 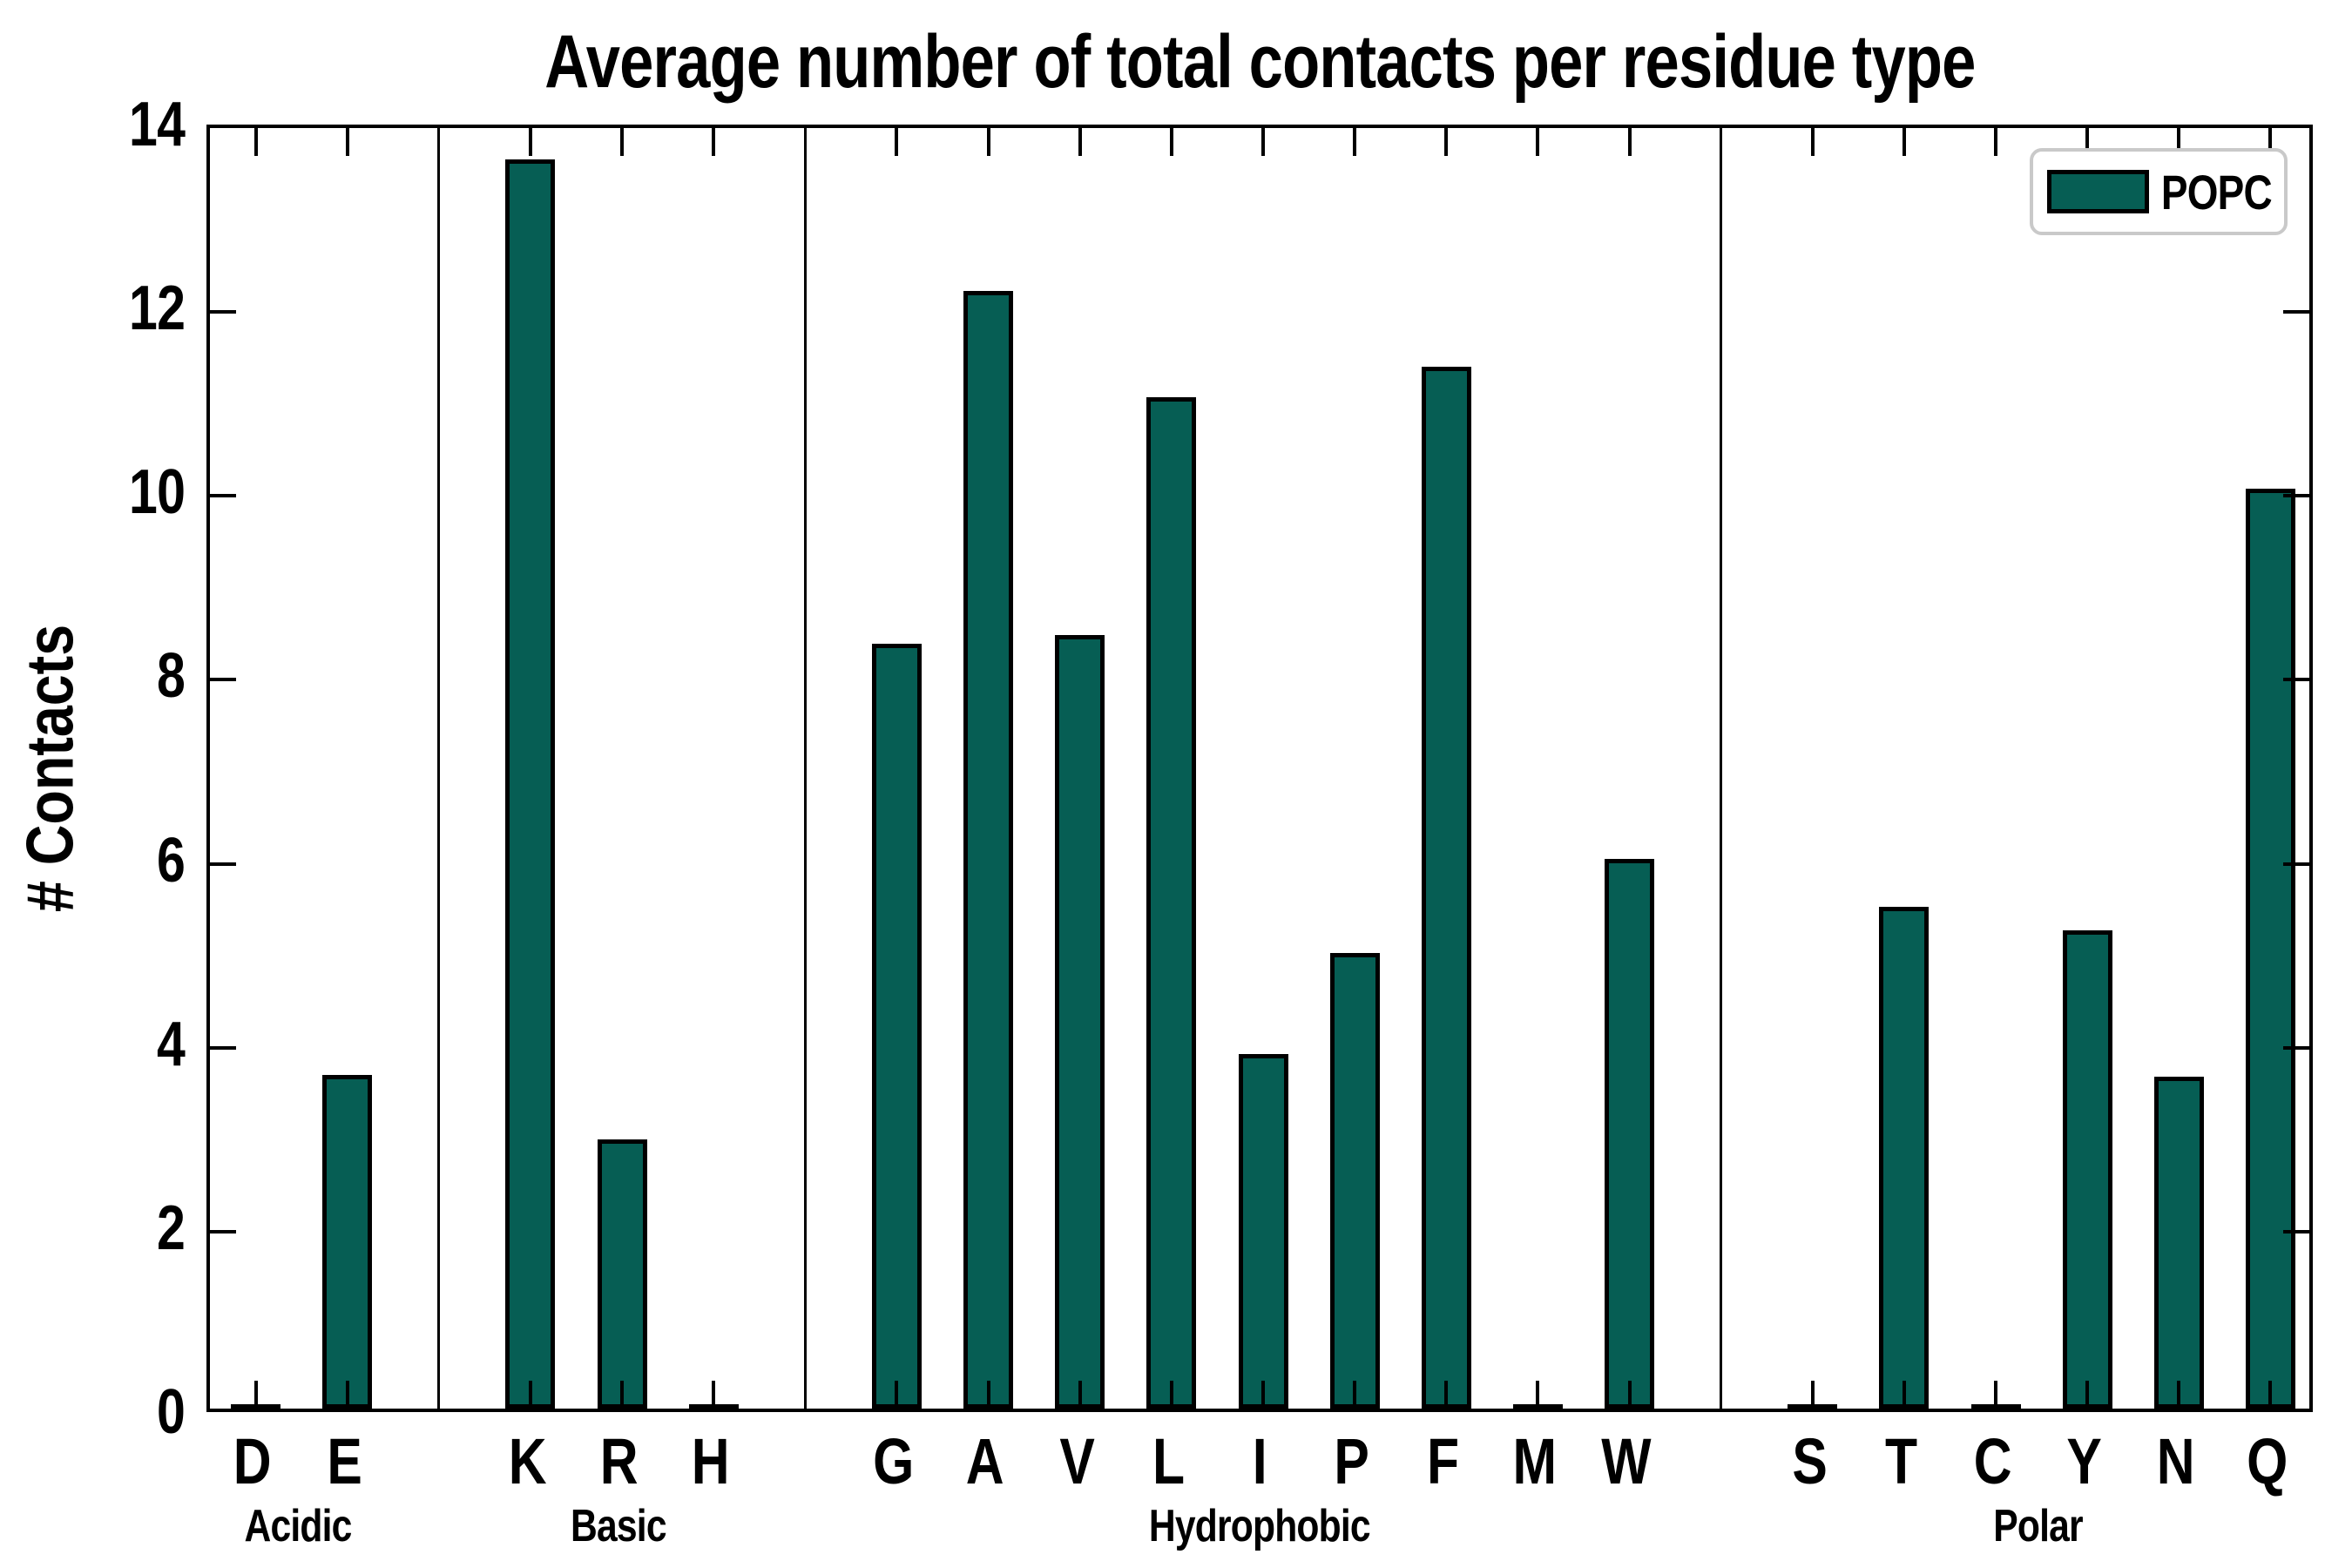 What do you see at coordinates (2270, 949) in the screenshot?
I see `bar-Q` at bounding box center [2270, 949].